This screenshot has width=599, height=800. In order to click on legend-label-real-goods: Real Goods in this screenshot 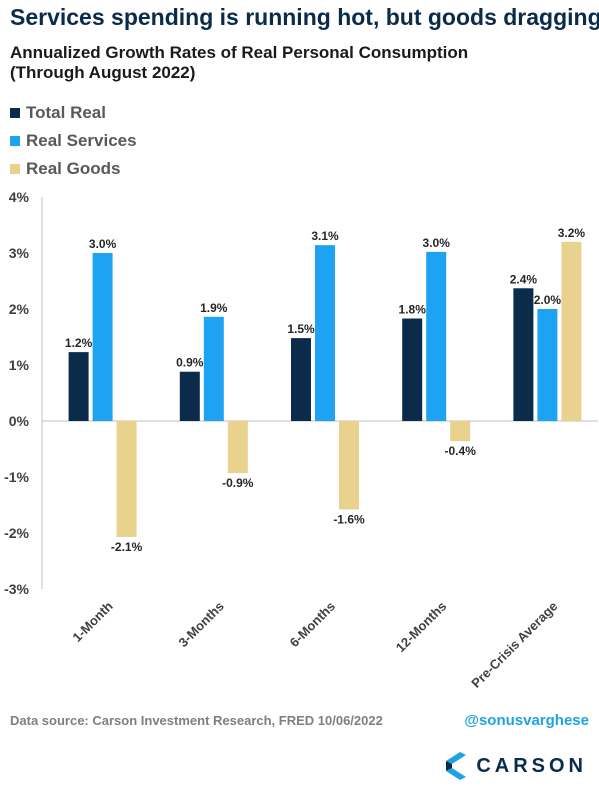, I will do `click(73, 168)`.